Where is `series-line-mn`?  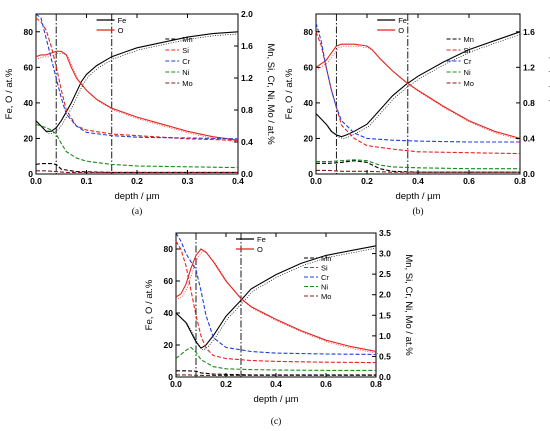
series-line-mn is located at coordinates (418, 166).